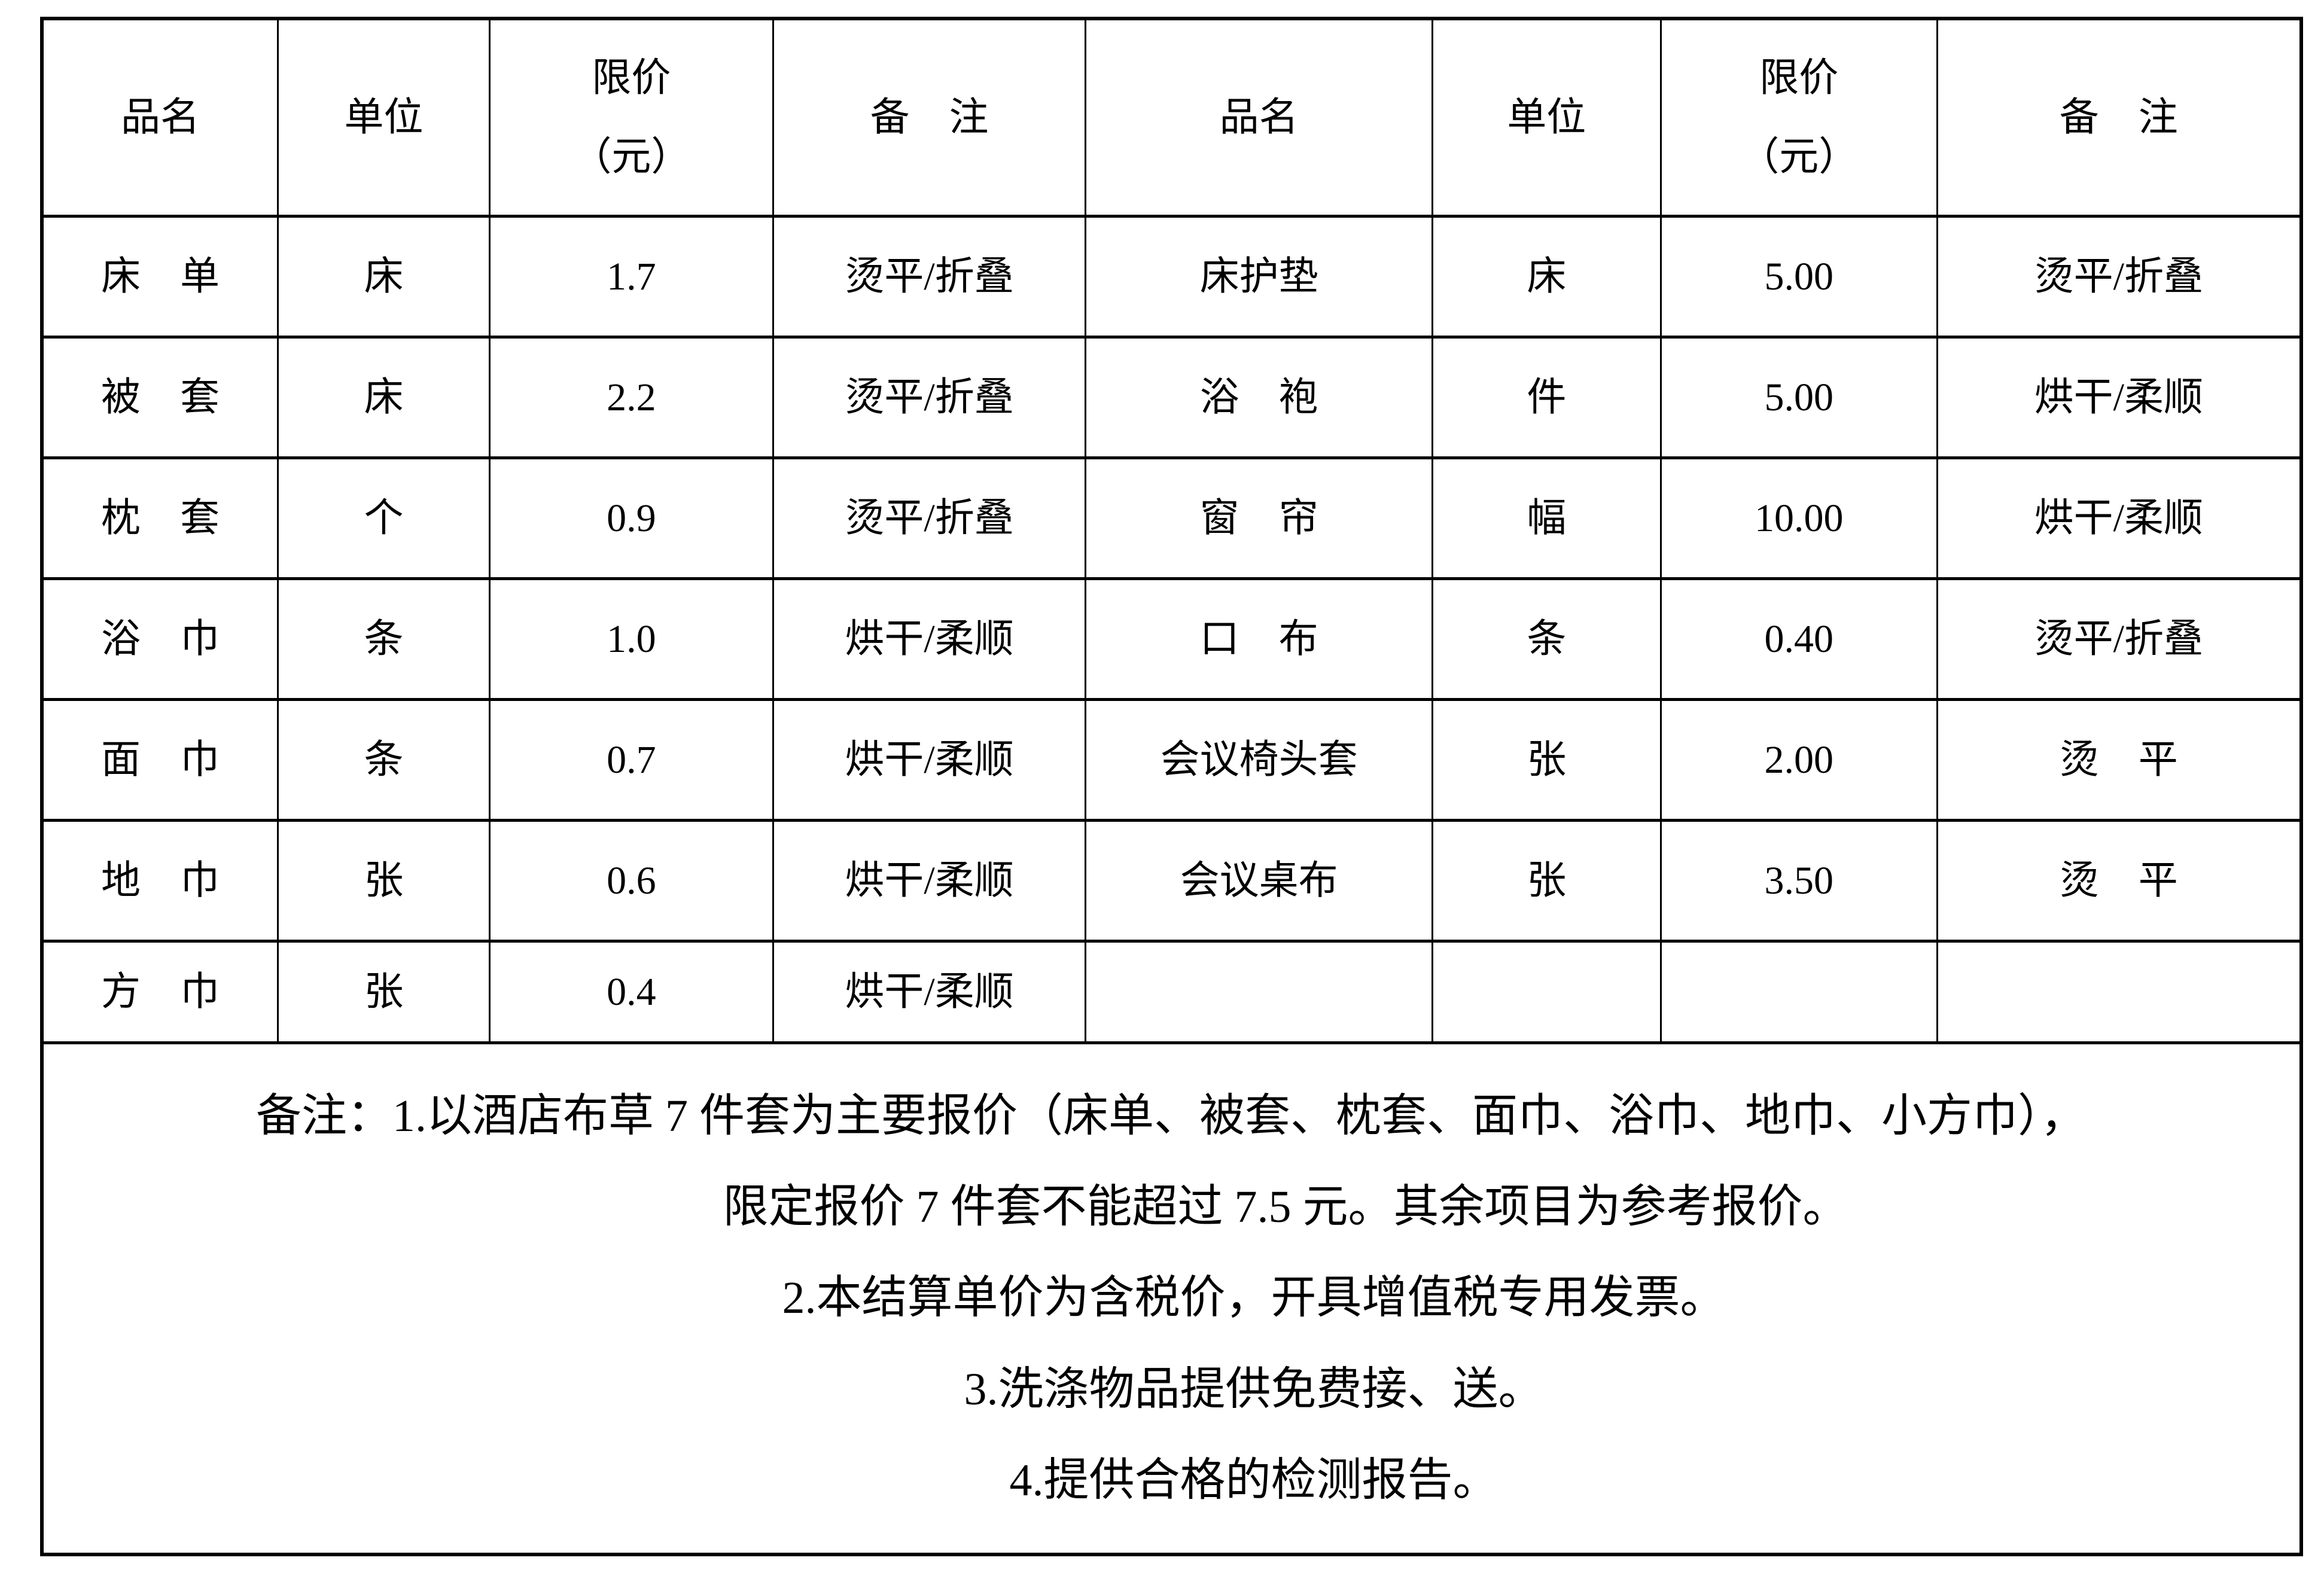 This screenshot has width=2324, height=1579. I want to click on header-unit-left: 单位, so click(384, 119).